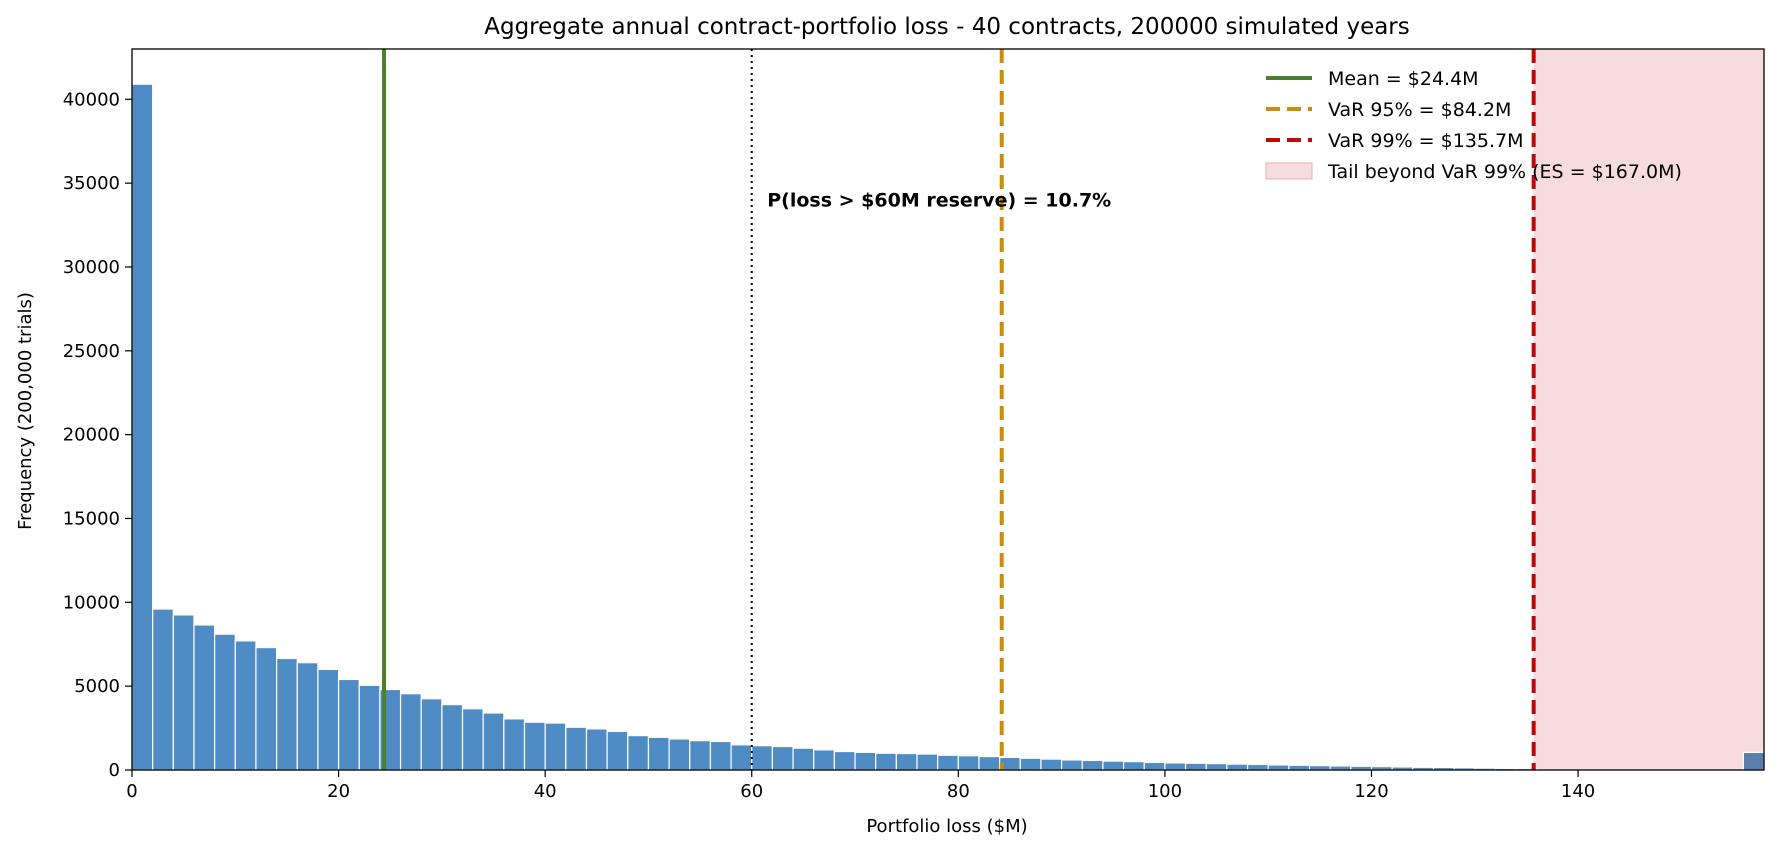 The width and height of the screenshot is (1778, 850). Describe the element at coordinates (1165, 791) in the screenshot. I see `x-tick-label: 100` at that location.